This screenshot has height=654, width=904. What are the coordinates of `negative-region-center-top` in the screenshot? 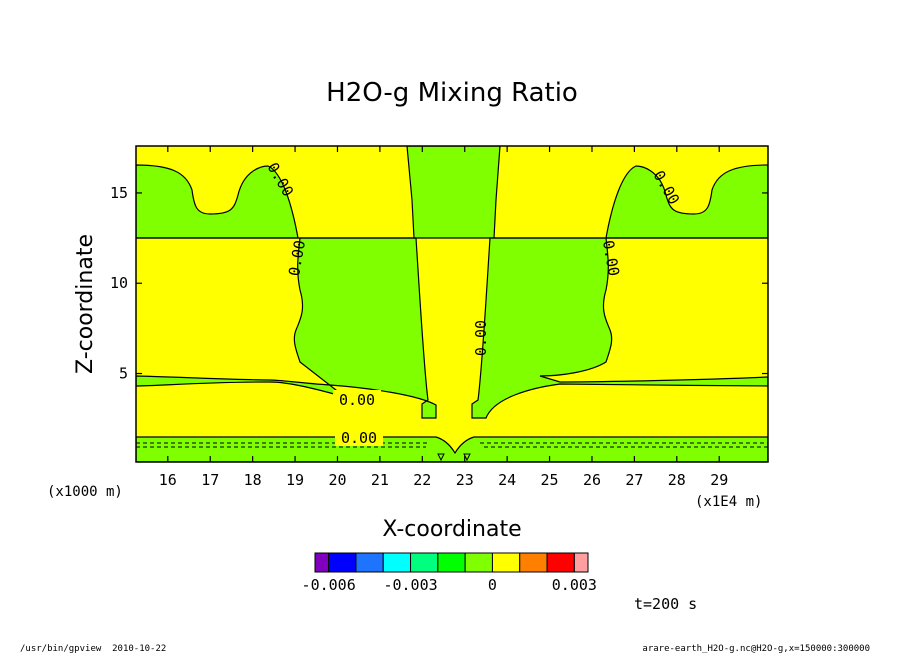 It's located at (453, 192).